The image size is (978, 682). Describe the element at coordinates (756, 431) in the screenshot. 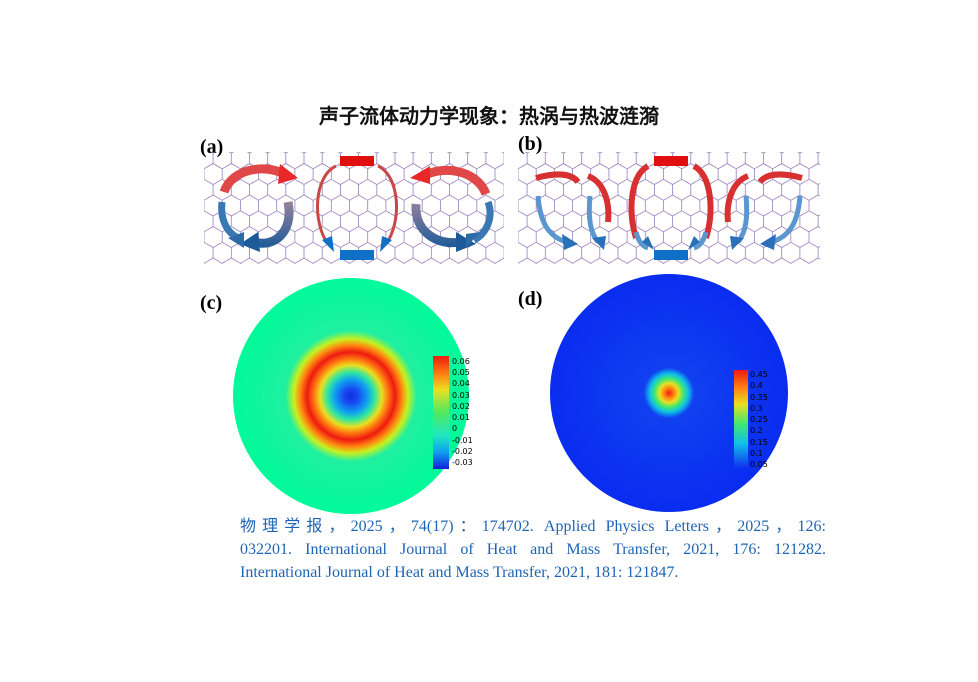

I see `ticksD-label: 0.2` at that location.